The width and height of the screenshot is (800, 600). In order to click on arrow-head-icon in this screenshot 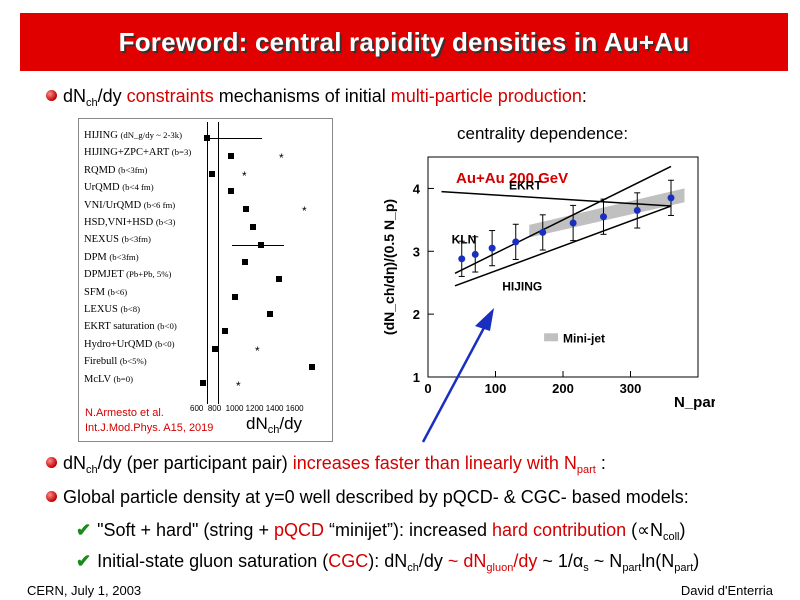, I will do `click(484, 319)`.